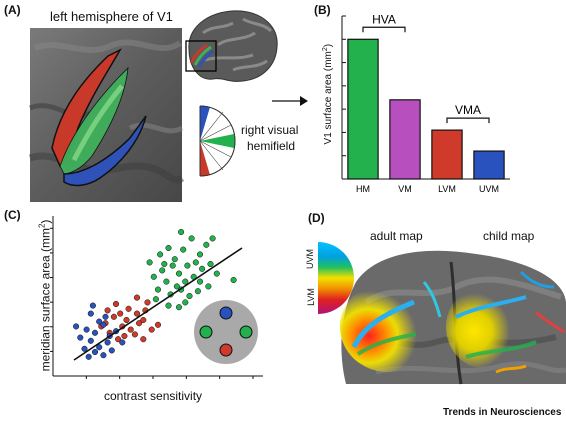  I want to click on meridian-inset, so click(226, 332).